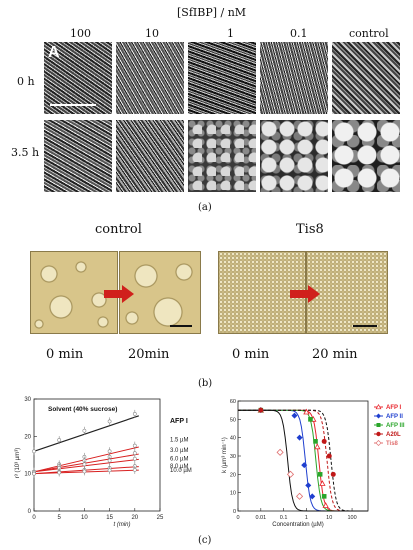  I want to click on row-label-3-5h: 3.5 h, so click(25, 152).